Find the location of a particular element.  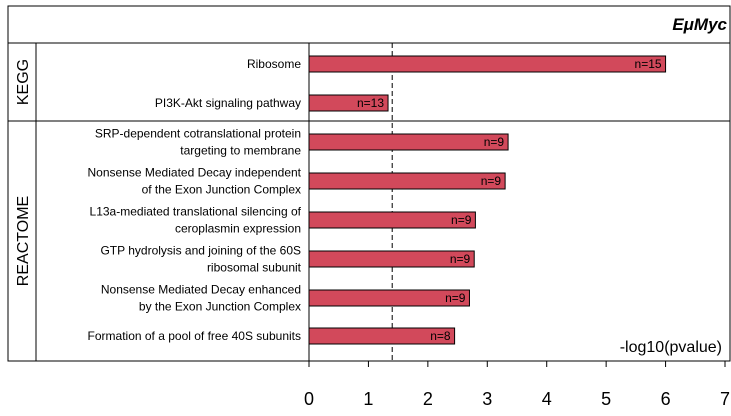

bar-annotation: n=13 is located at coordinates (370, 103).